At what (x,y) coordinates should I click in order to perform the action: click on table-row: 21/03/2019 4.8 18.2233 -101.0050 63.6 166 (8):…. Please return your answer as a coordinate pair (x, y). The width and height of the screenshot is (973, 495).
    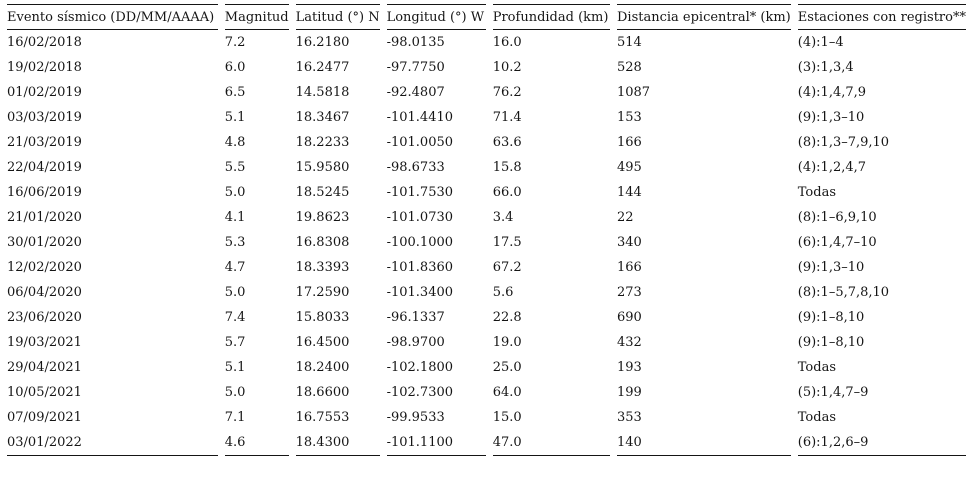
    Looking at the image, I should click on (486, 142).